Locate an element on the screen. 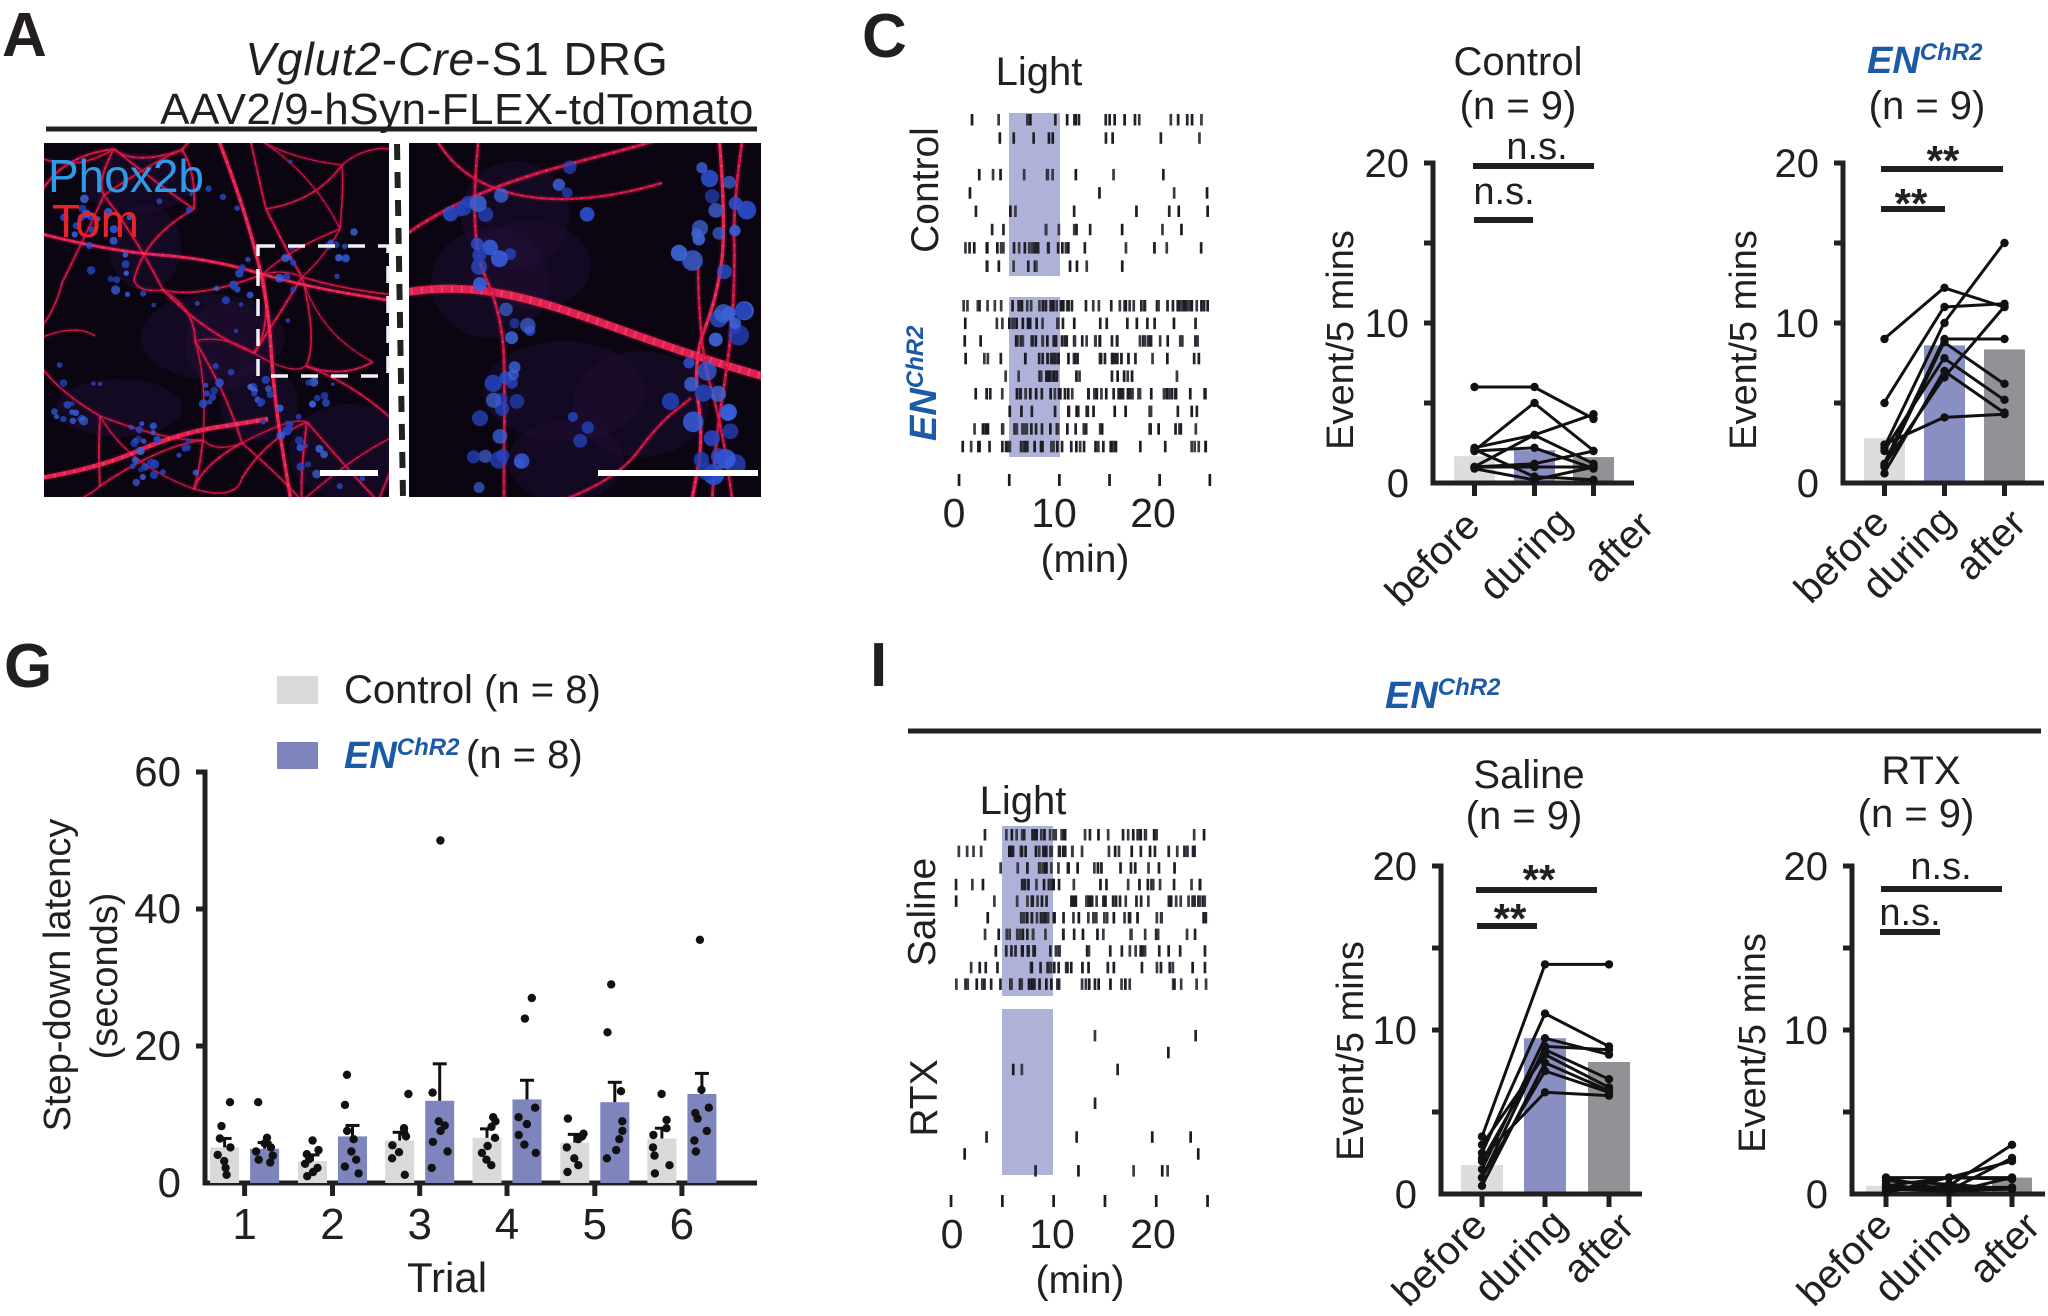 This screenshot has height=1316, width=2048. svg-text: G is located at coordinates (28, 666).